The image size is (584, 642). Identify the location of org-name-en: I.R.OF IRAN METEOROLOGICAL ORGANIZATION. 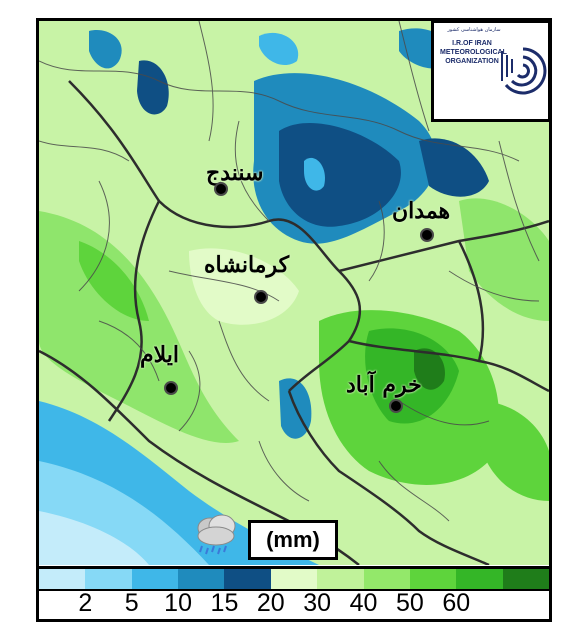
(473, 52).